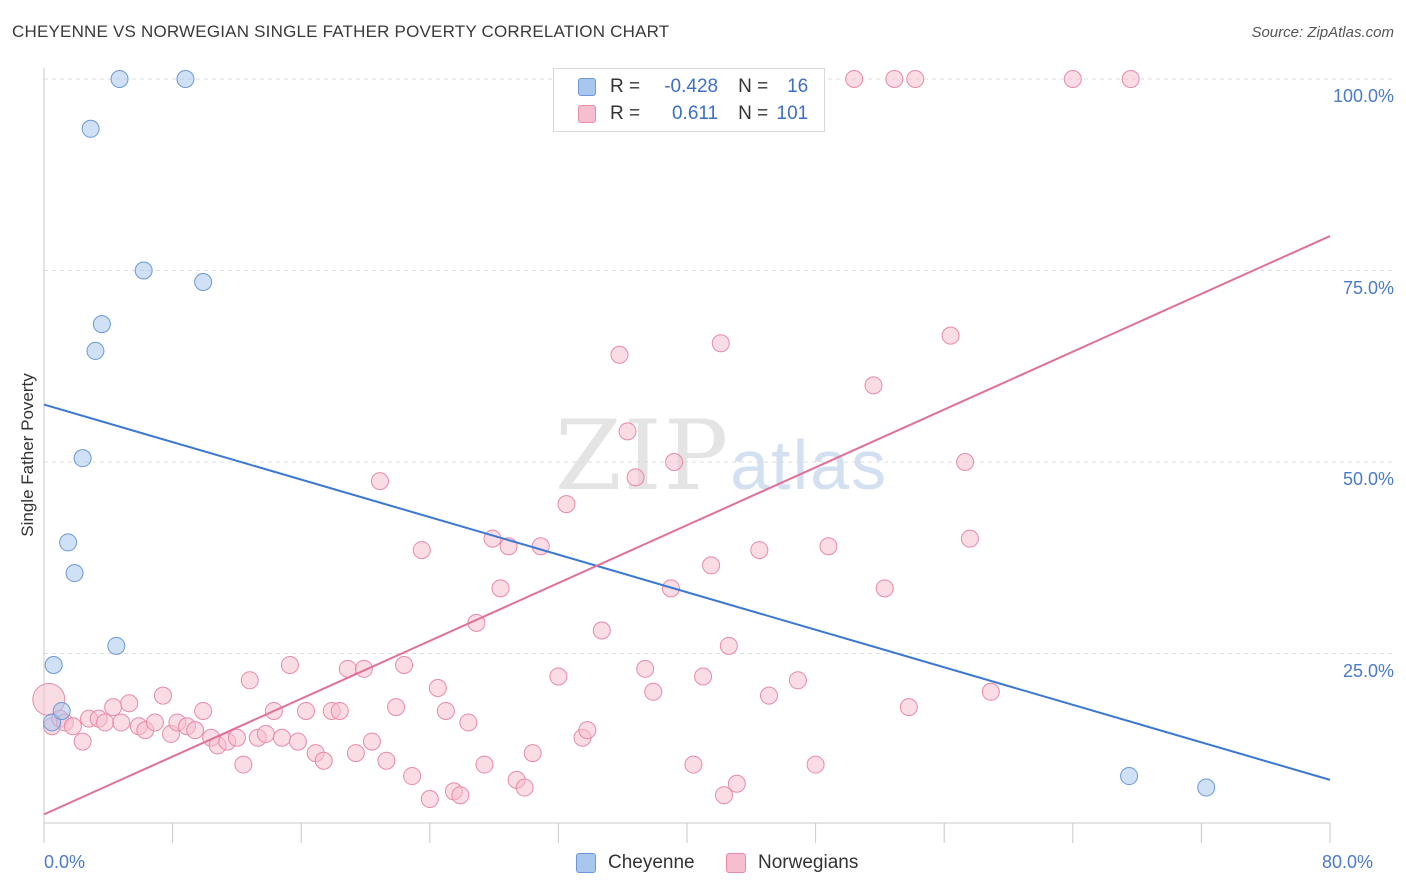  Describe the element at coordinates (1363, 96) in the screenshot. I see `y-tick-label: 100.0%` at that location.